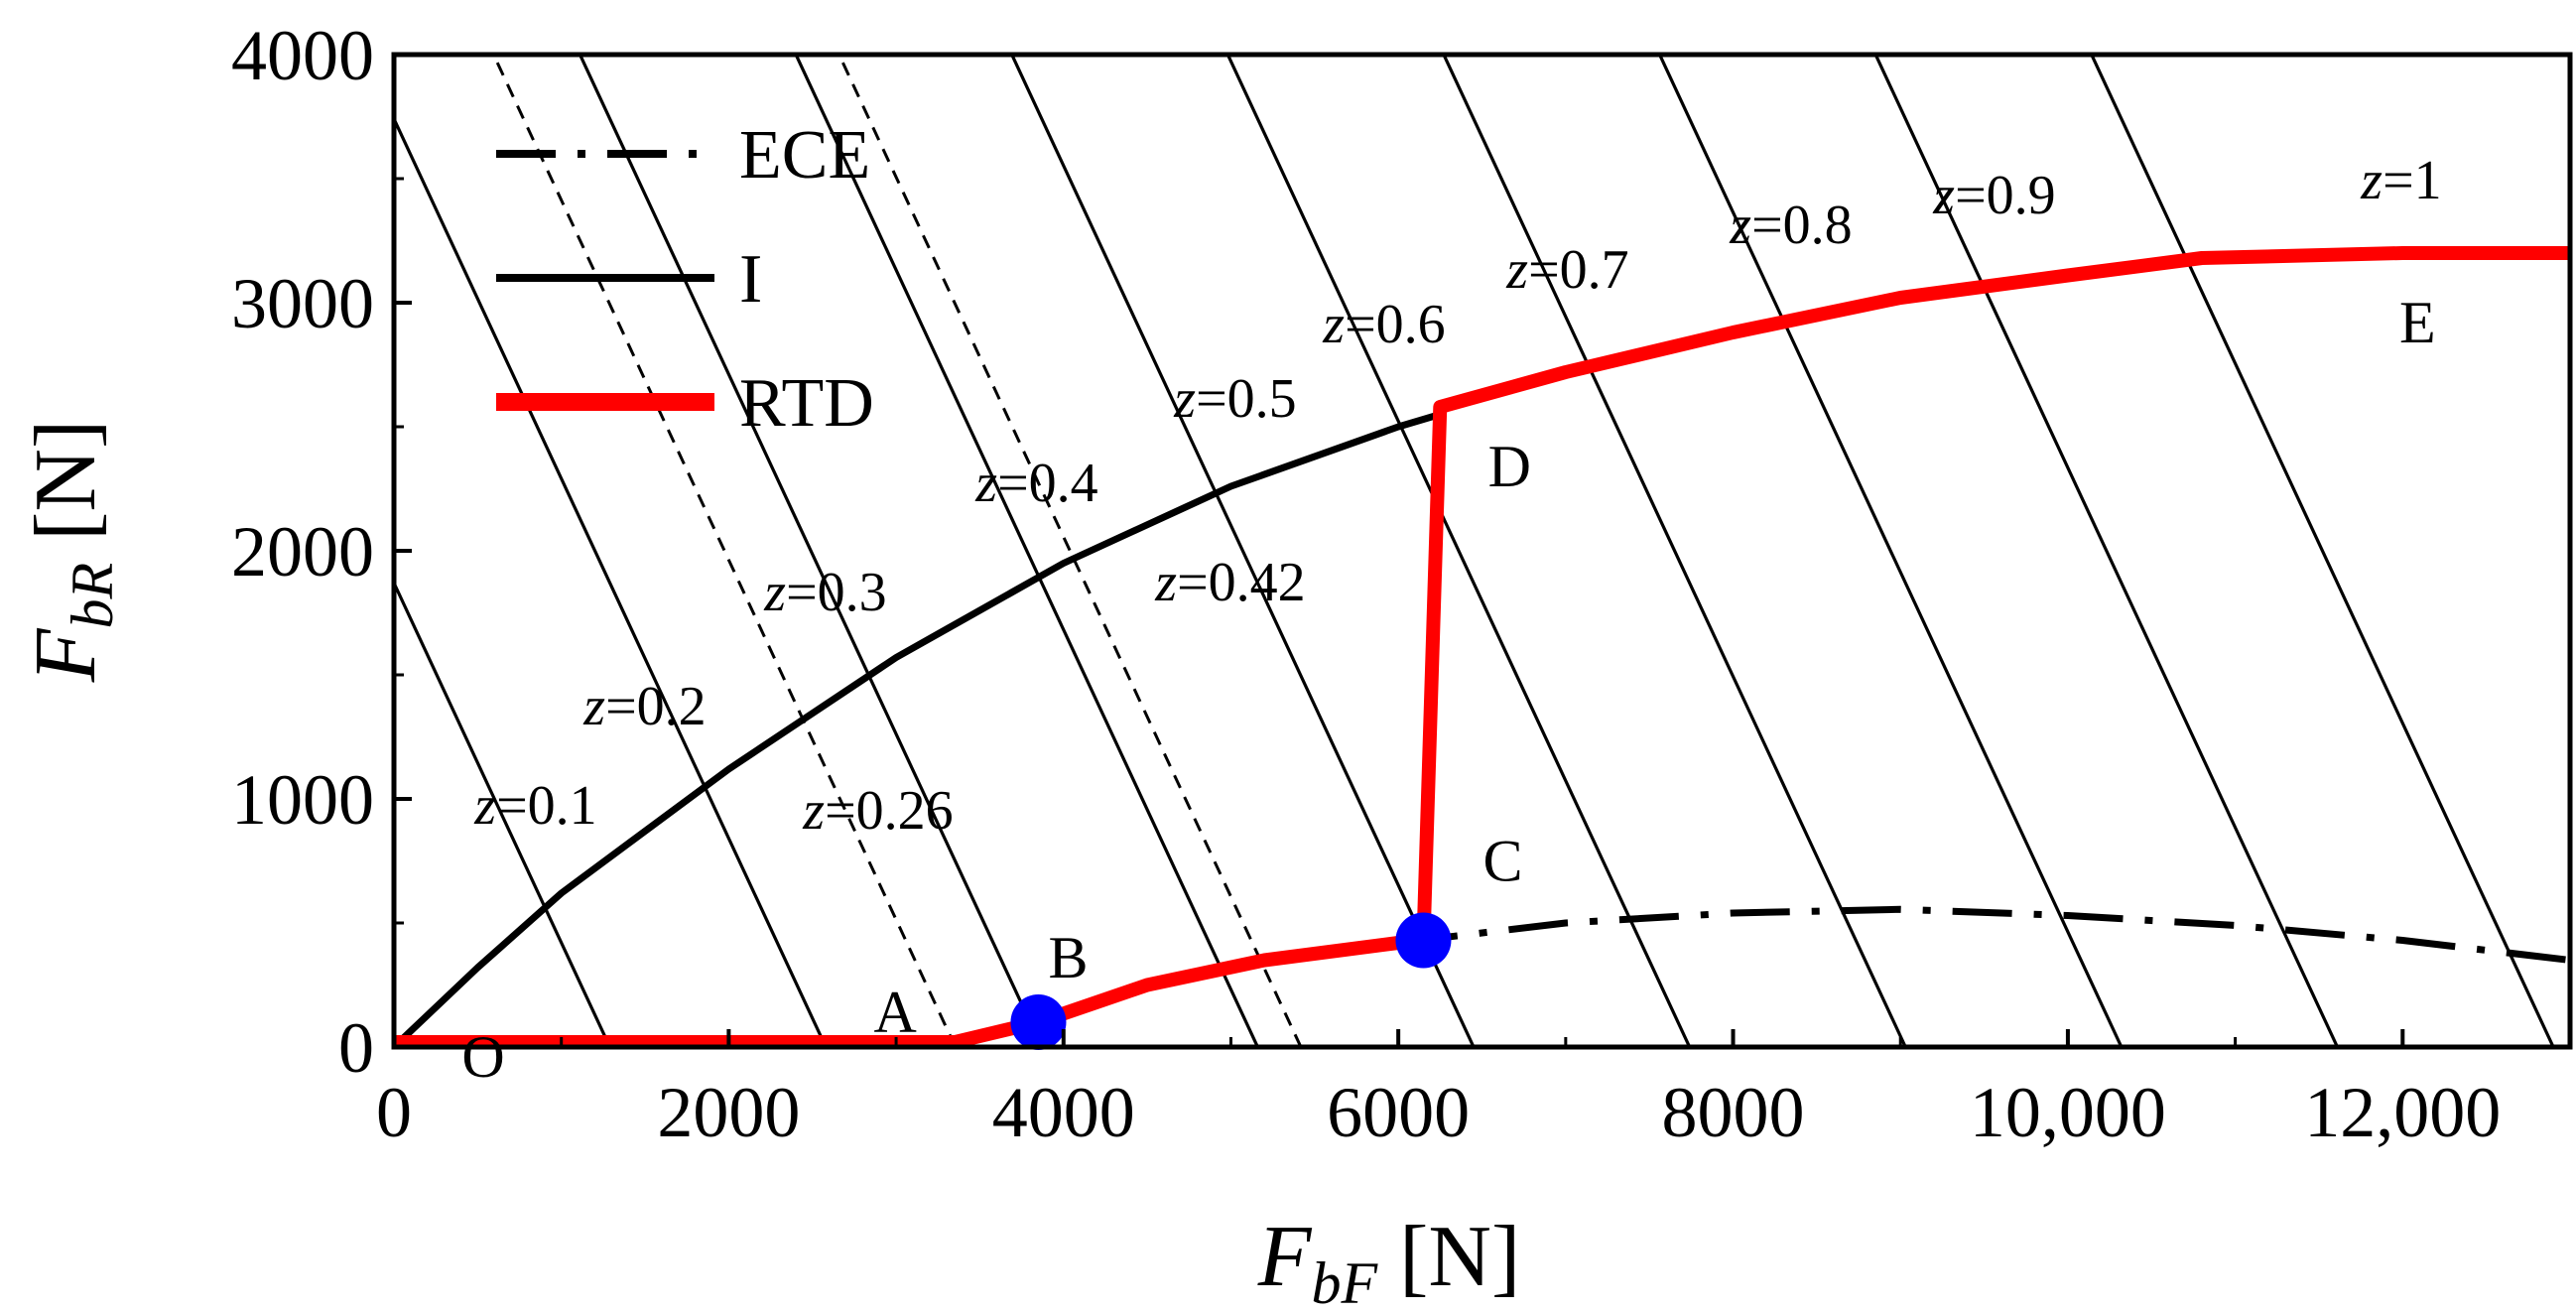  What do you see at coordinates (302, 56) in the screenshot?
I see `y-tick-label: 4000` at bounding box center [302, 56].